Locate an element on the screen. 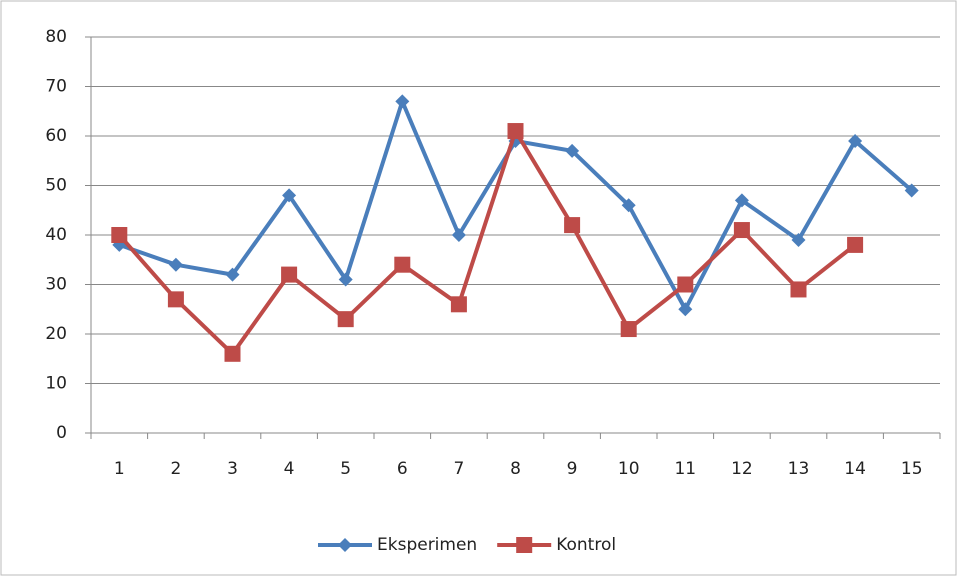 Image resolution: width=957 pixels, height=576 pixels. x-tick-label: 3 is located at coordinates (232, 469).